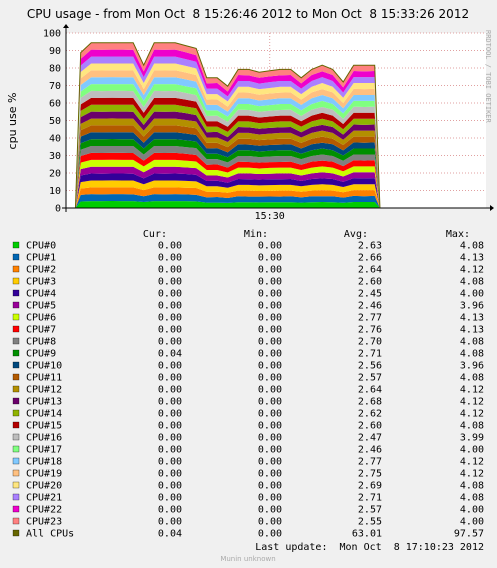 This screenshot has height=568, width=497. I want to click on y-tick-label: 0, so click(58, 209).